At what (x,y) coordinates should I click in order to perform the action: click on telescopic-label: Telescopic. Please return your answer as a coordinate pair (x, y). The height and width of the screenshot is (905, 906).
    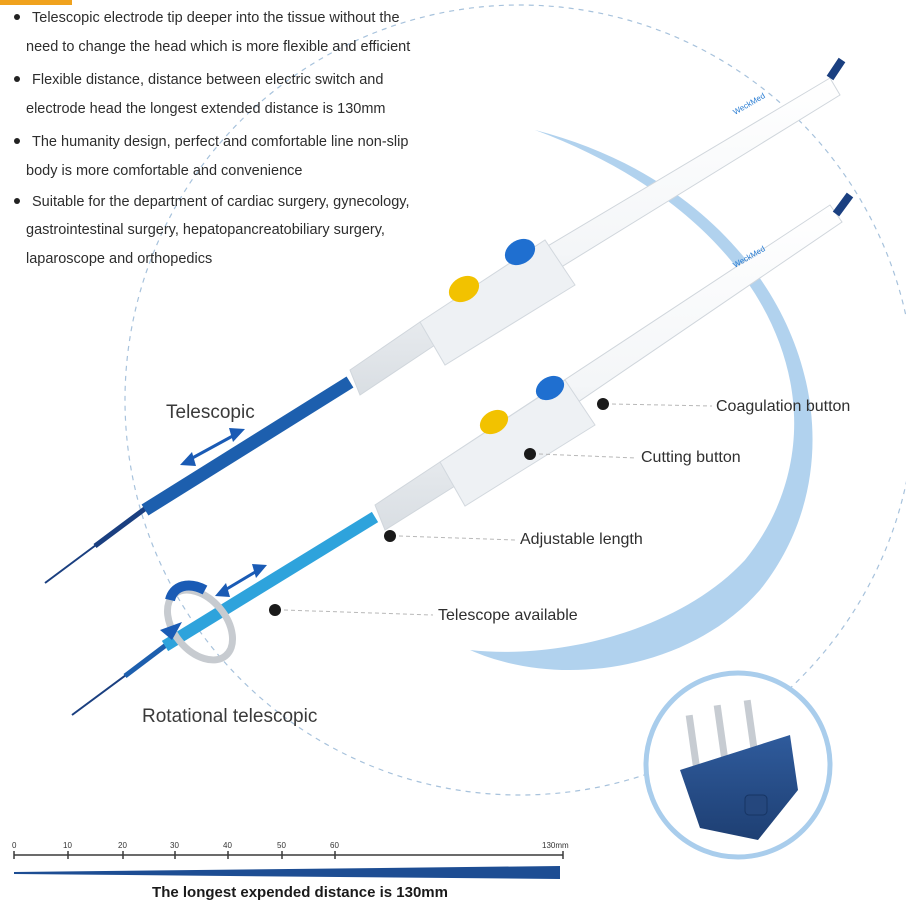
    Looking at the image, I should click on (210, 412).